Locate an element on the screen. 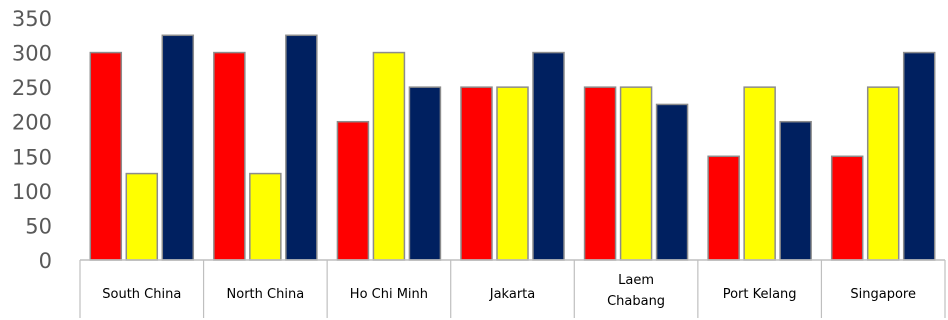 This screenshot has width=948, height=320. x-tick-label: Laem Chabang is located at coordinates (636, 291).